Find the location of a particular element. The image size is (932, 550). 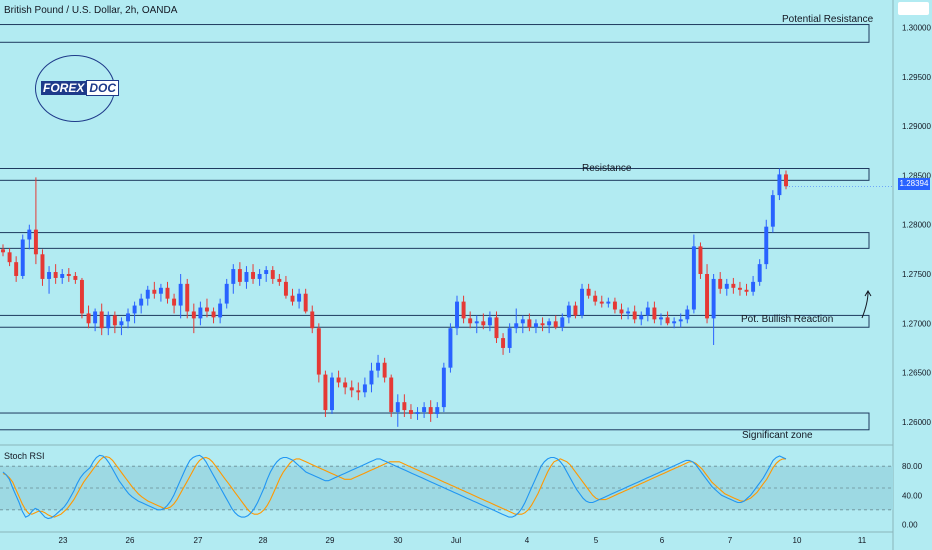

price-tick-label: 1.26000 is located at coordinates (916, 422).